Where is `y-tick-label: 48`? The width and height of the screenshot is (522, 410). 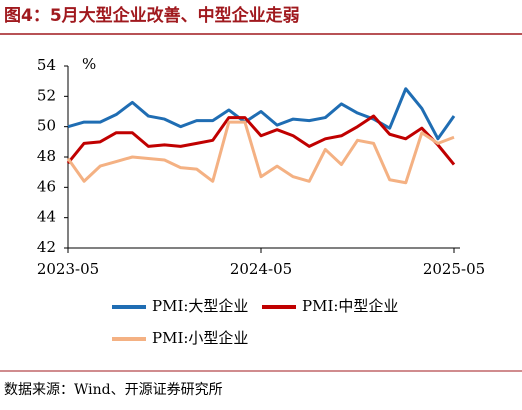 y-tick-label: 48 is located at coordinates (46, 156).